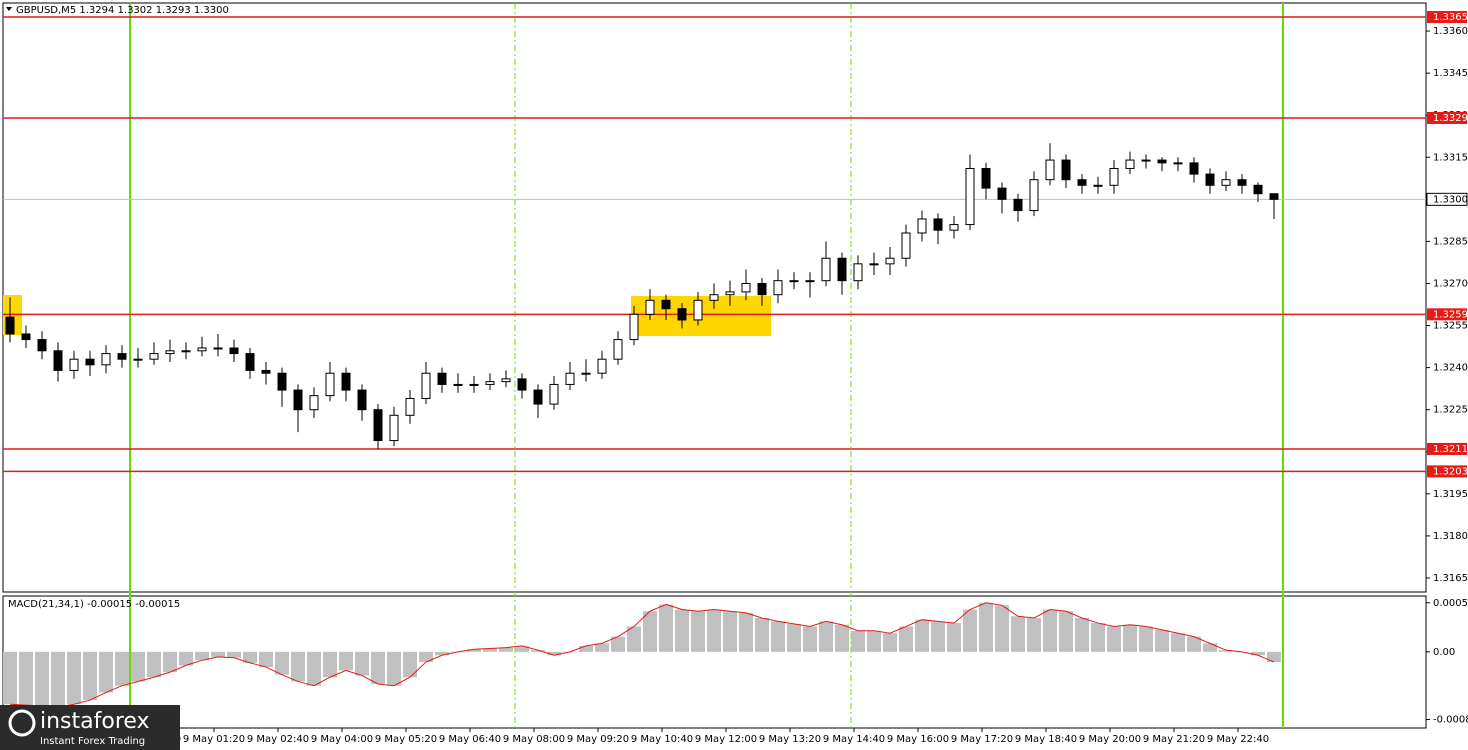 Image resolution: width=1468 pixels, height=750 pixels. Describe the element at coordinates (1450, 603) in the screenshot. I see `y-tick-label: 0.00058` at that location.